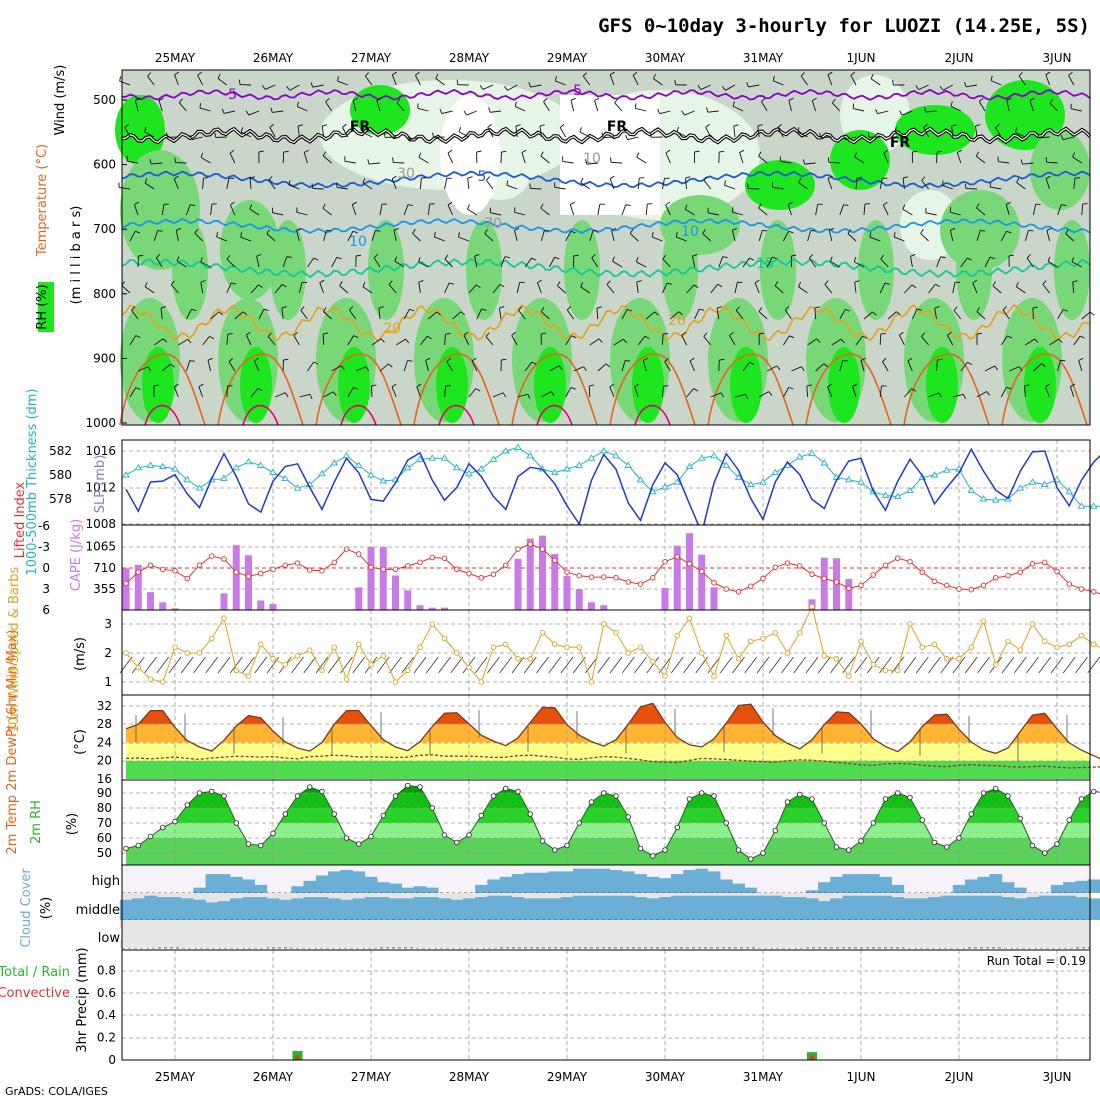 The width and height of the screenshot is (1100, 1100). What do you see at coordinates (26, 908) in the screenshot?
I see `cloud-axis-label: Cloud Cover` at bounding box center [26, 908].